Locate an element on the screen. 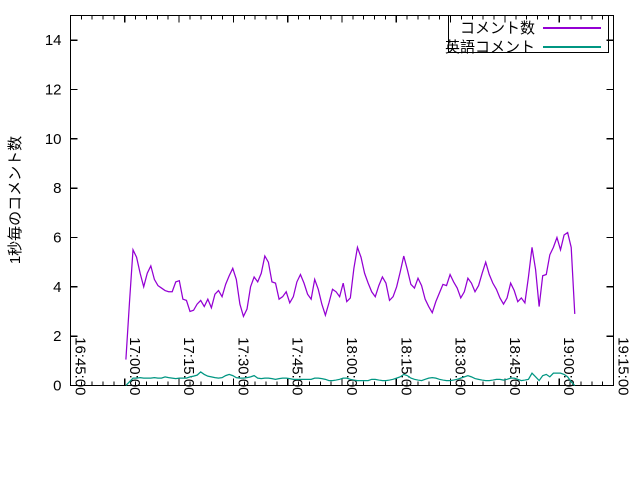 The width and height of the screenshot is (640, 480). y-tick-label: 8 is located at coordinates (57, 188).